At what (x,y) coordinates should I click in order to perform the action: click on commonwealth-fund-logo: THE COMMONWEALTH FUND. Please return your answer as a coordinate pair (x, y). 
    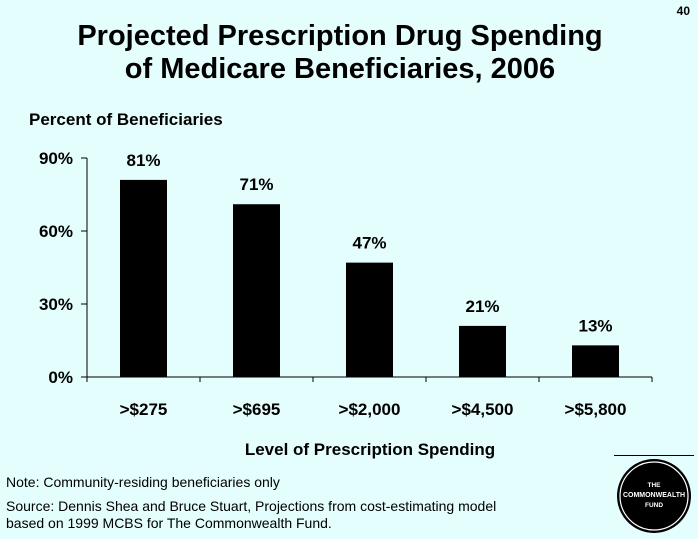
    Looking at the image, I should click on (654, 496).